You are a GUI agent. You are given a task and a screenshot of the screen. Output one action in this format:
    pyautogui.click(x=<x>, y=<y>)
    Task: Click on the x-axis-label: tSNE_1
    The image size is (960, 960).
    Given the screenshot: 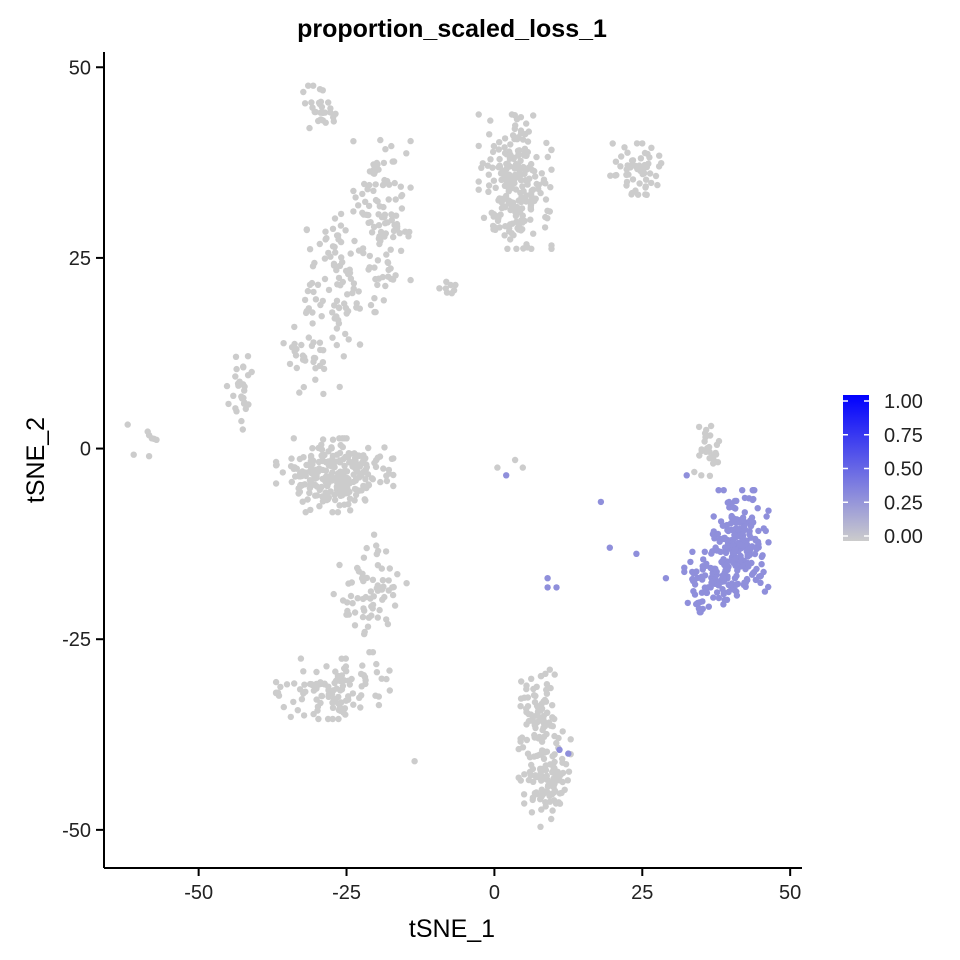 What is the action you would take?
    pyautogui.click(x=452, y=929)
    